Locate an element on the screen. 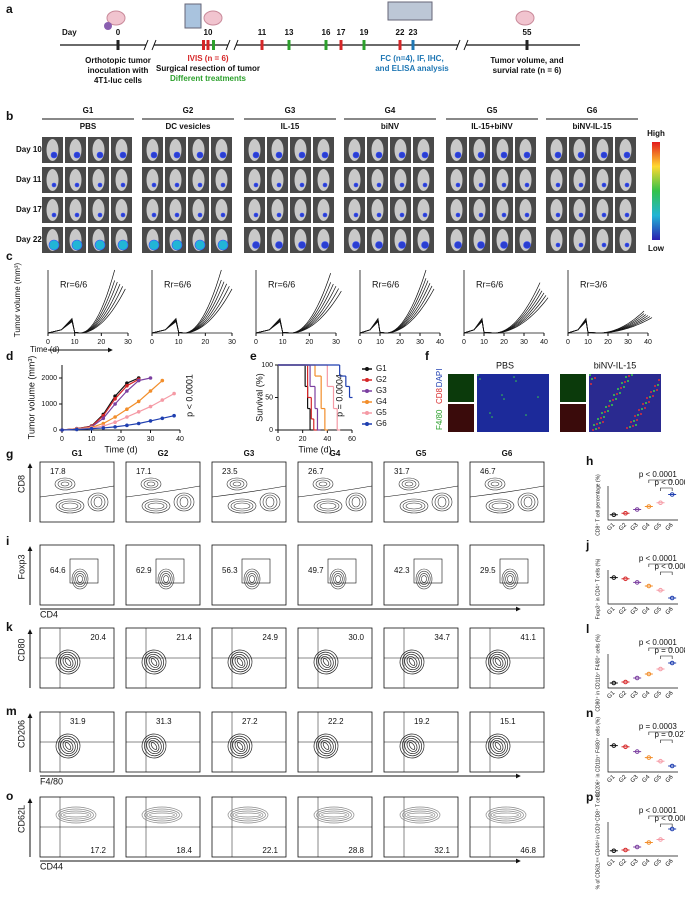 Image resolution: width=685 pixels, height=899 pixels. axis-break-gap is located at coordinates (150, 45).